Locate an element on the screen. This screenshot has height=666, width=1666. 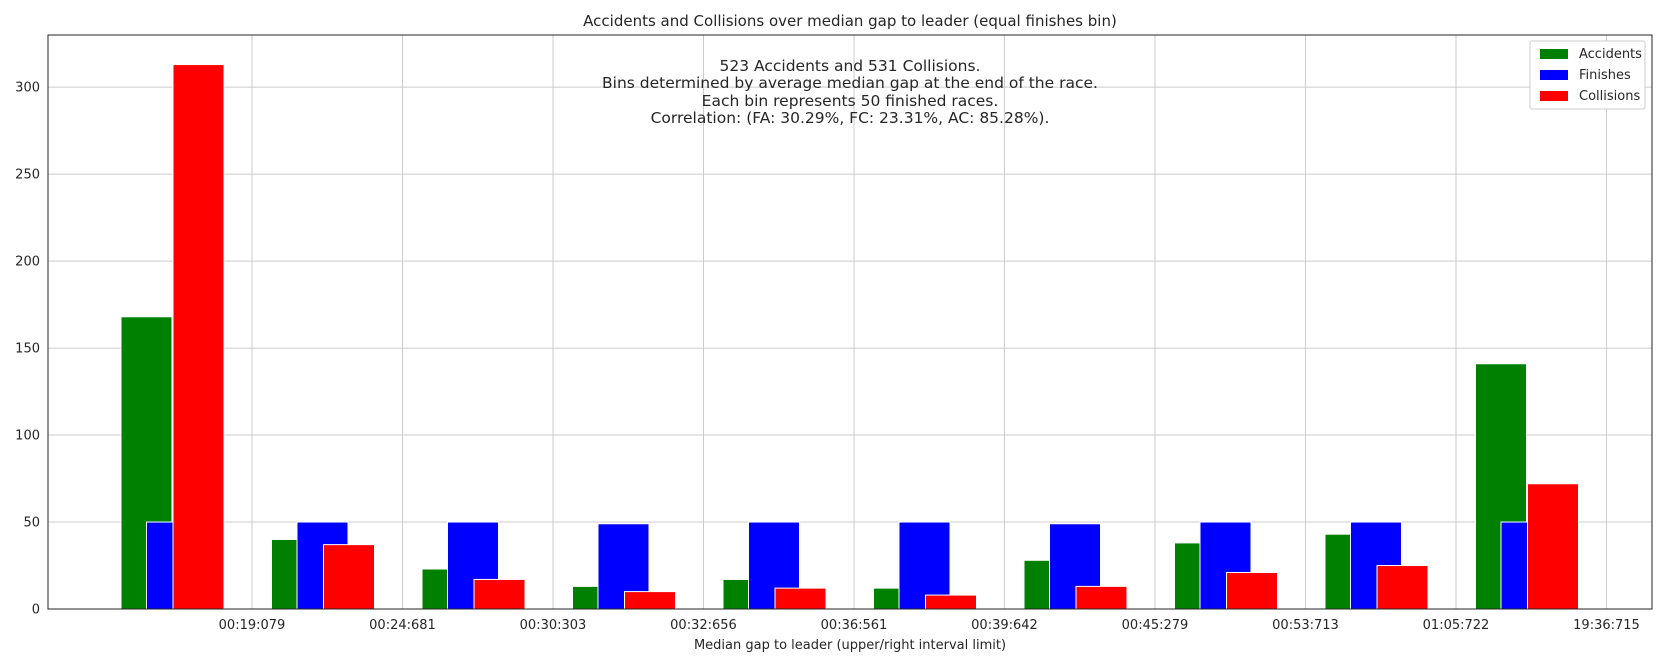
y-tick-label: 150 is located at coordinates (27, 349).